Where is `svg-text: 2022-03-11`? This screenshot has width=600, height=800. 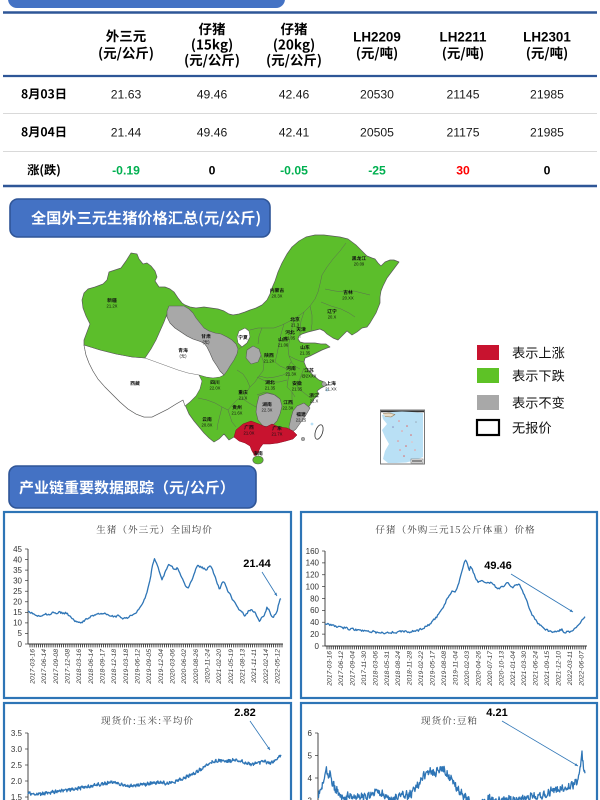
svg-text: 2022-03-11 is located at coordinates (570, 668).